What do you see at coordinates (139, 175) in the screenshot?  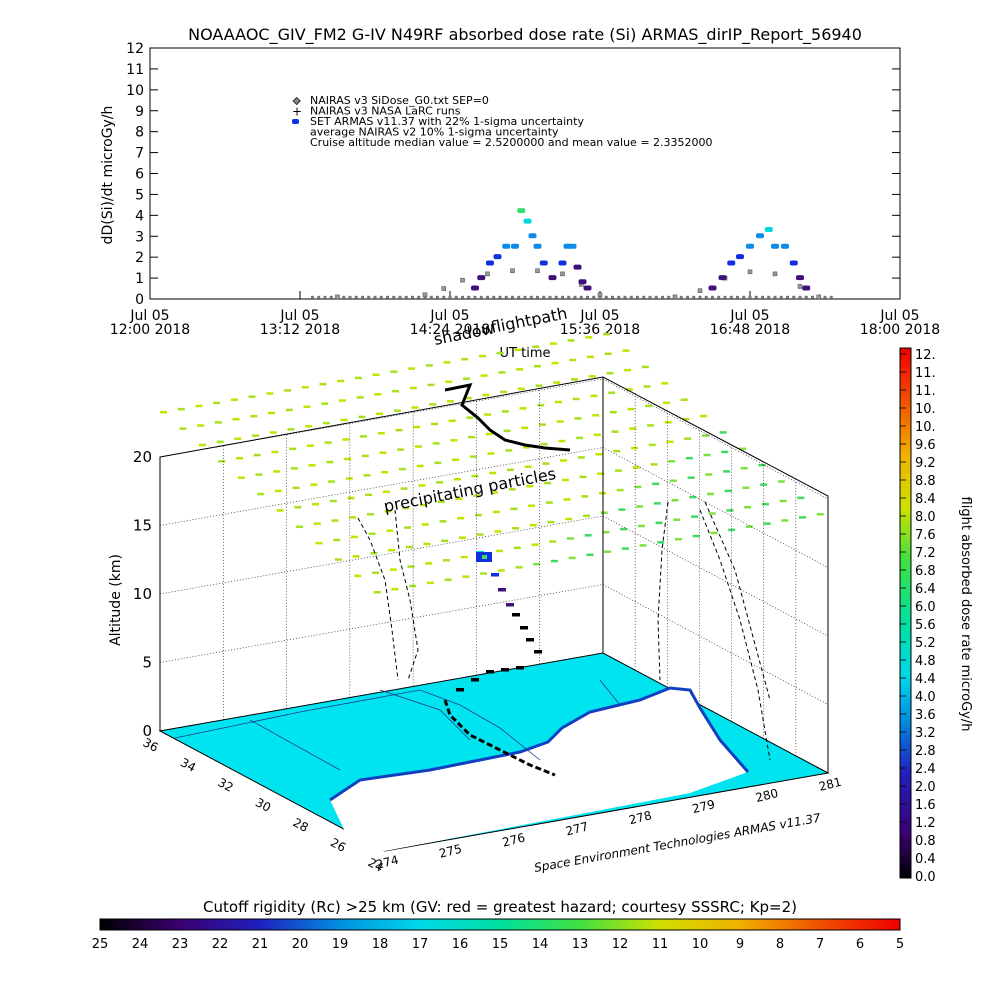 I see `y-tick-label: 6` at bounding box center [139, 175].